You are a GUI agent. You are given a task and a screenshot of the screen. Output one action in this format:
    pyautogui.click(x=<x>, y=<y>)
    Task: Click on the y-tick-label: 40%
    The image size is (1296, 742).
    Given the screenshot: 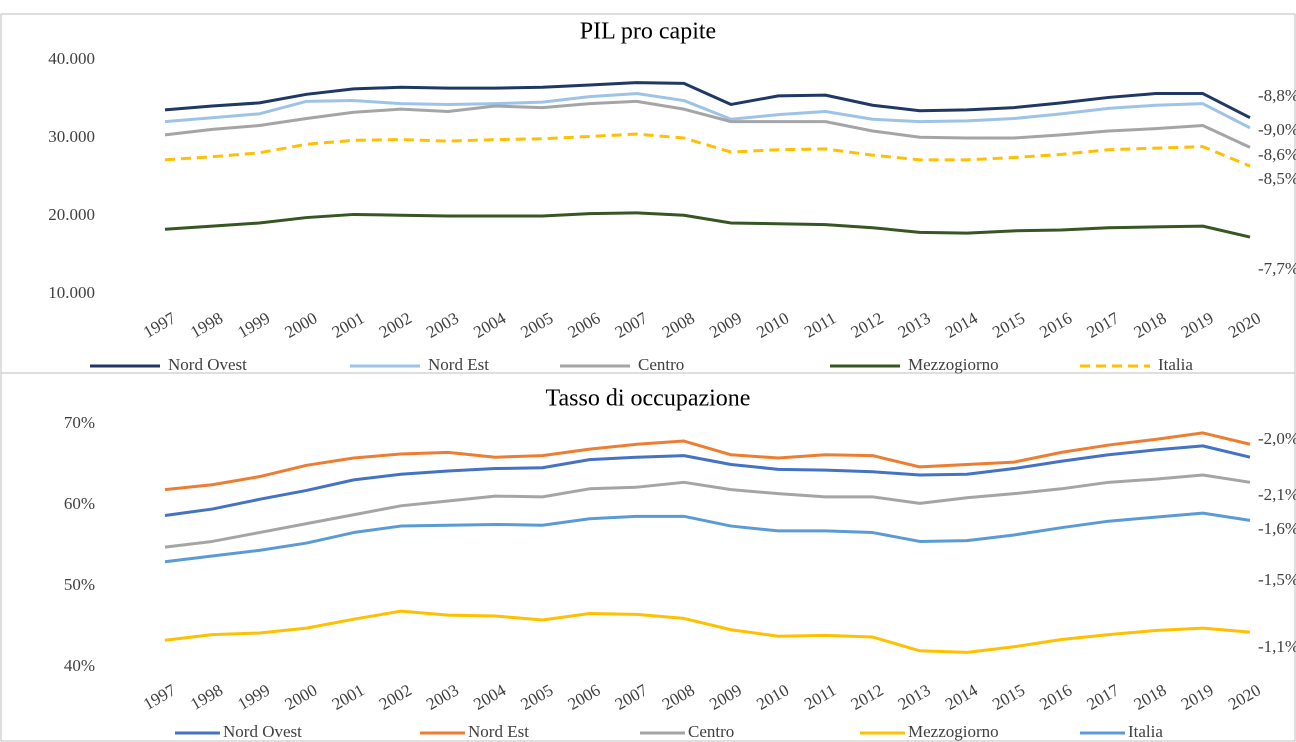 What is the action you would take?
    pyautogui.click(x=79, y=665)
    